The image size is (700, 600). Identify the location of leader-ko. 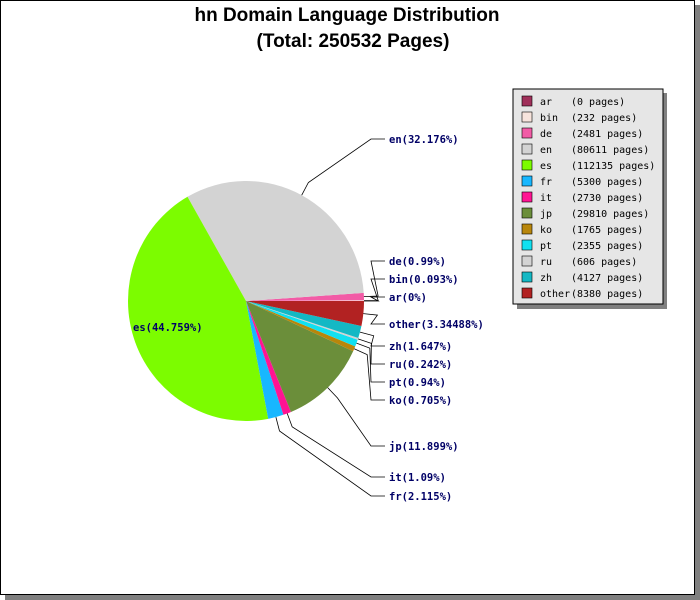
(369, 374).